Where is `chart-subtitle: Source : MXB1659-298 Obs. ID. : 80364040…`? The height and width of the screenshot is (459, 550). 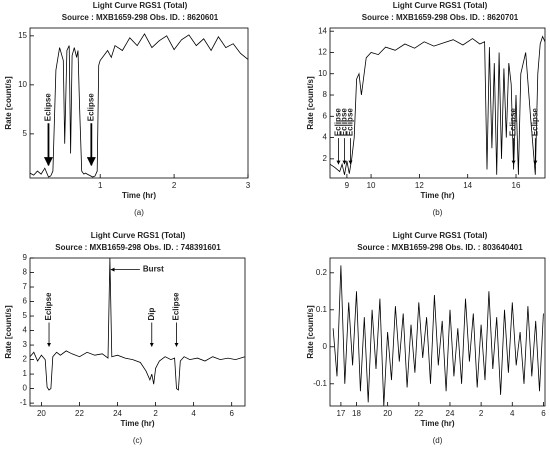
chart-subtitle: Source : MXB1659-298 Obs. ID. : 80364040… is located at coordinates (440, 247).